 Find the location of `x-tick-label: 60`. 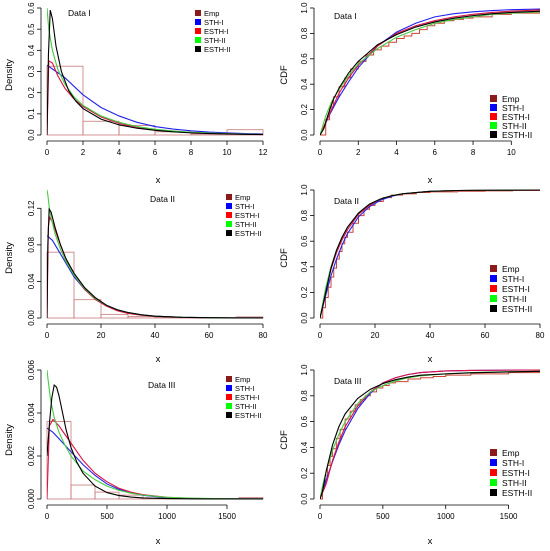

x-tick-label: 60 is located at coordinates (485, 335).